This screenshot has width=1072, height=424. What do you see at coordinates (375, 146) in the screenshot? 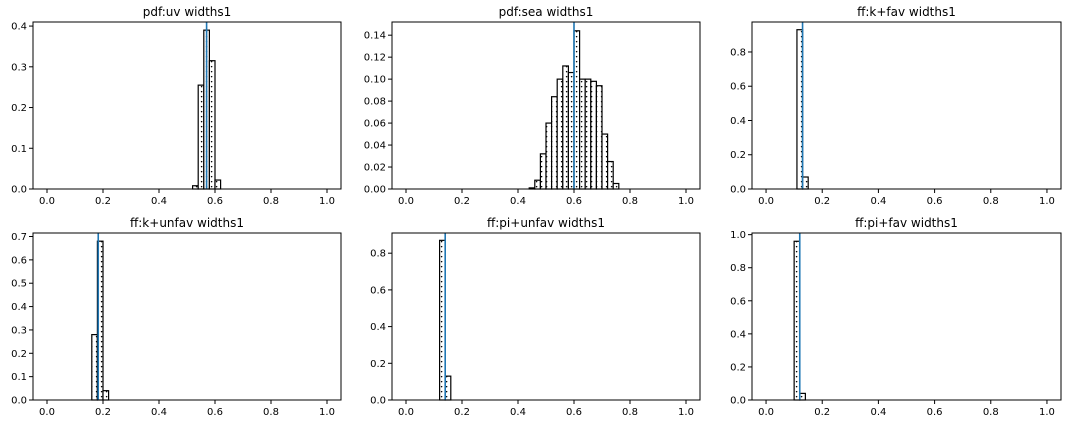
I see `y-tick-label: 0.04` at bounding box center [375, 146].